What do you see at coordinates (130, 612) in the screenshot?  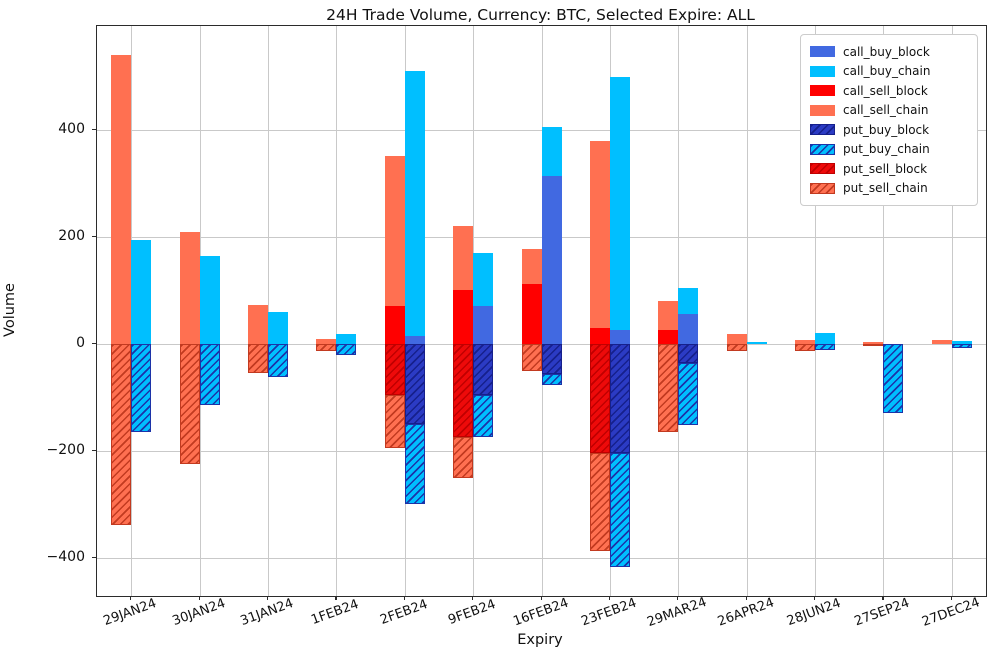 I see `x-tick-label: 29JAN24` at bounding box center [130, 612].